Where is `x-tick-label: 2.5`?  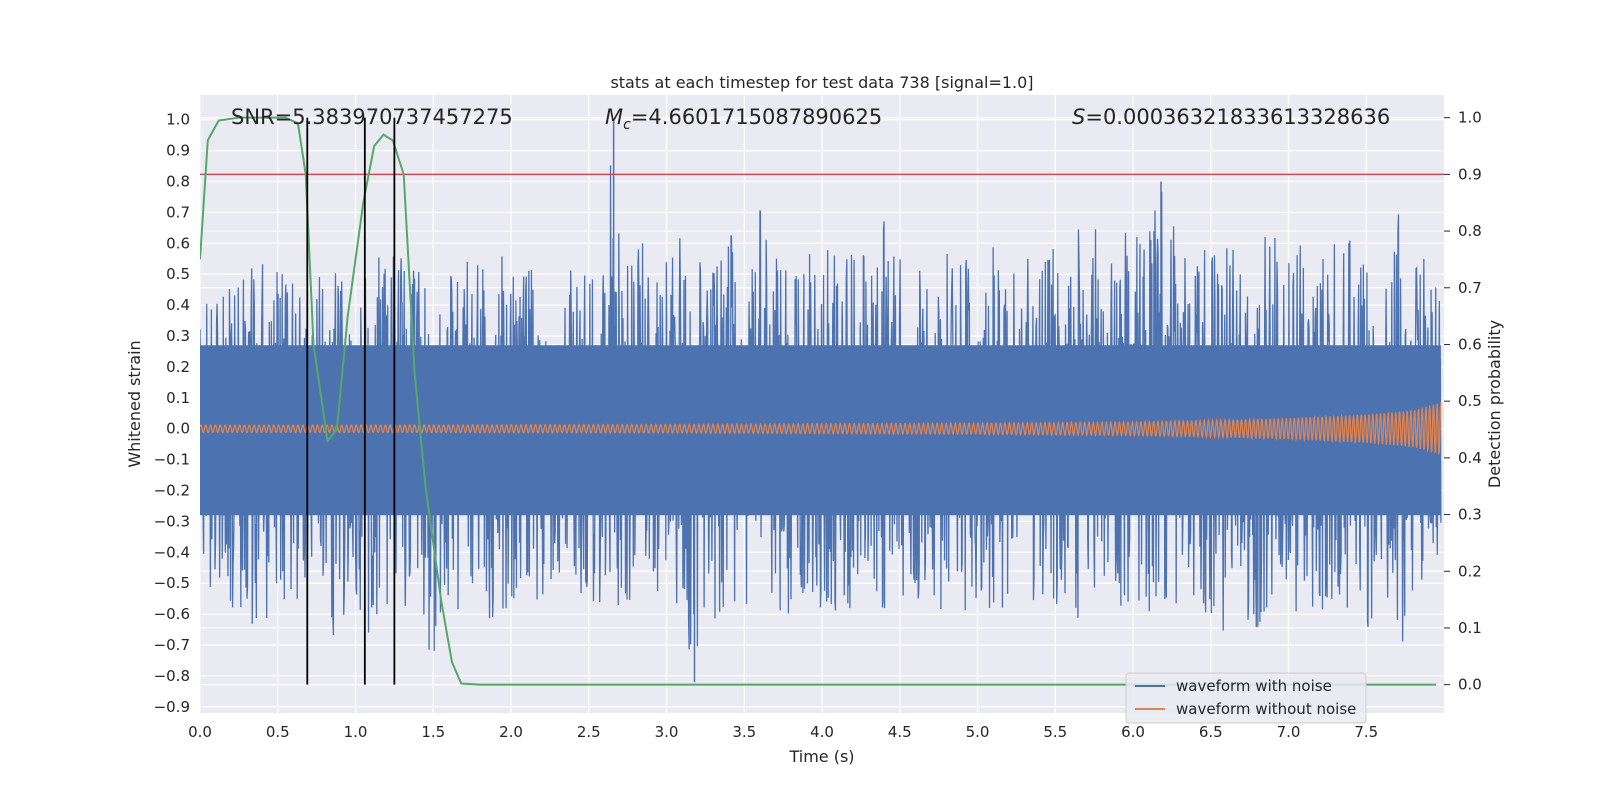
x-tick-label: 2.5 is located at coordinates (589, 732).